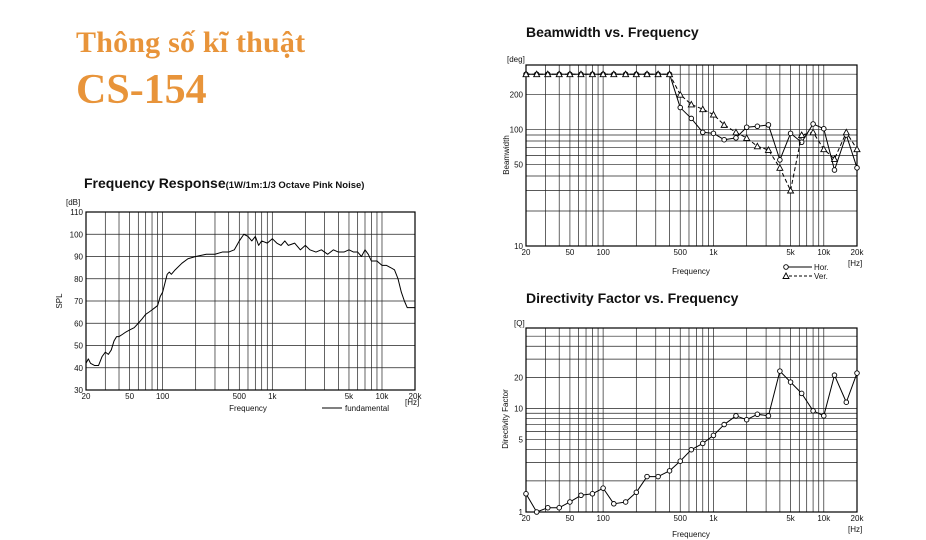 This screenshot has height=540, width=926. What do you see at coordinates (518, 377) in the screenshot?
I see `dir-y-tick-label: 20` at bounding box center [518, 377].